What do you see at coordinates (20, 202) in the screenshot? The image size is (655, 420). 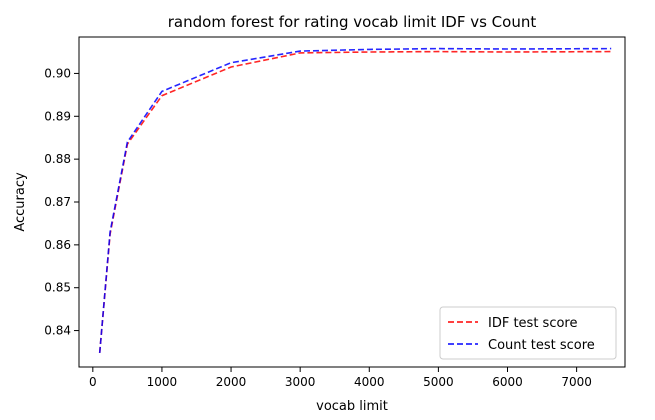 I see `y-axis-label: Accuracy` at bounding box center [20, 202].